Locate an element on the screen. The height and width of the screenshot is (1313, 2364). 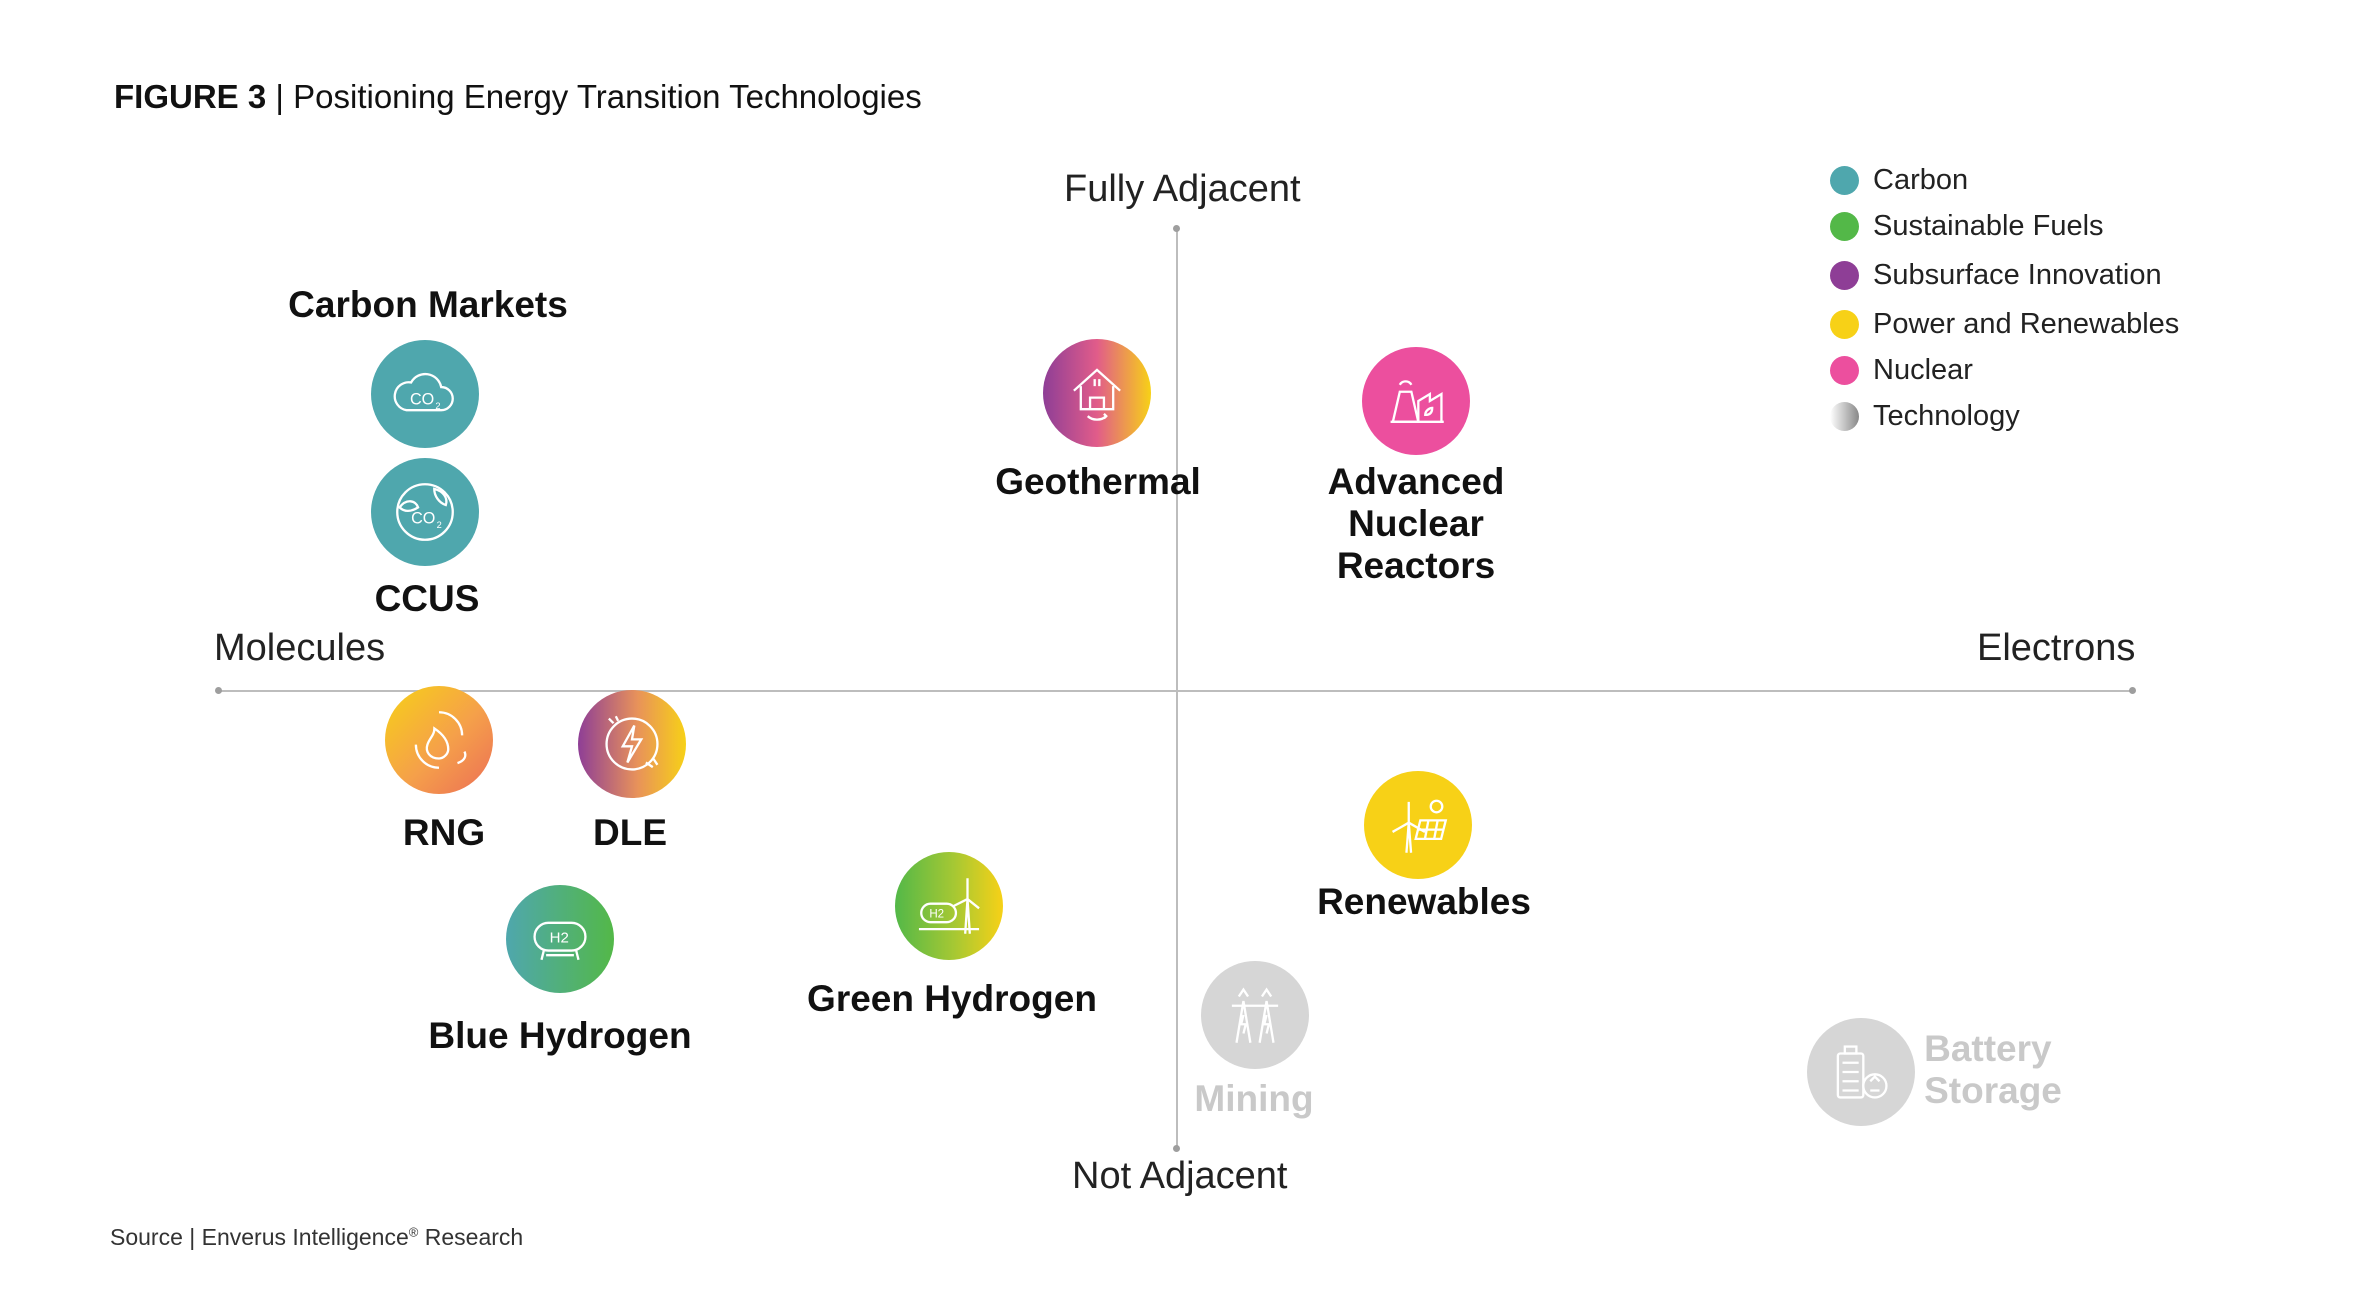
blue-hydrogen-node: H2 is located at coordinates (560, 939).